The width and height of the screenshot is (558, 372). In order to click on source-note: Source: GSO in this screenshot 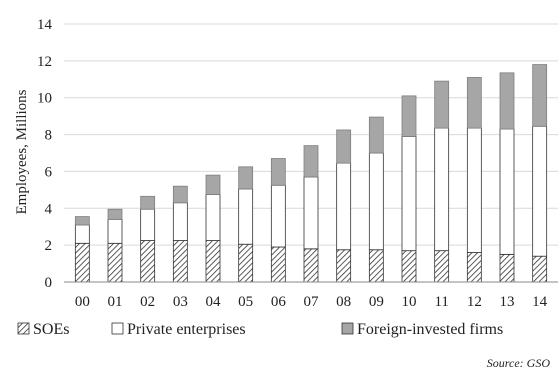, I will do `click(519, 363)`.